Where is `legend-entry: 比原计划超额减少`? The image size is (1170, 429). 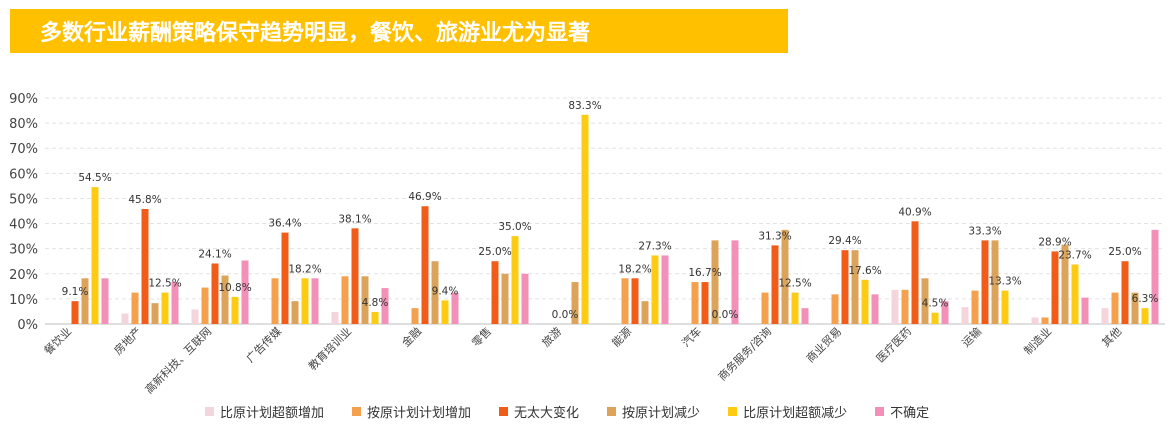
legend-entry: 比原计划超额减少 is located at coordinates (787, 411).